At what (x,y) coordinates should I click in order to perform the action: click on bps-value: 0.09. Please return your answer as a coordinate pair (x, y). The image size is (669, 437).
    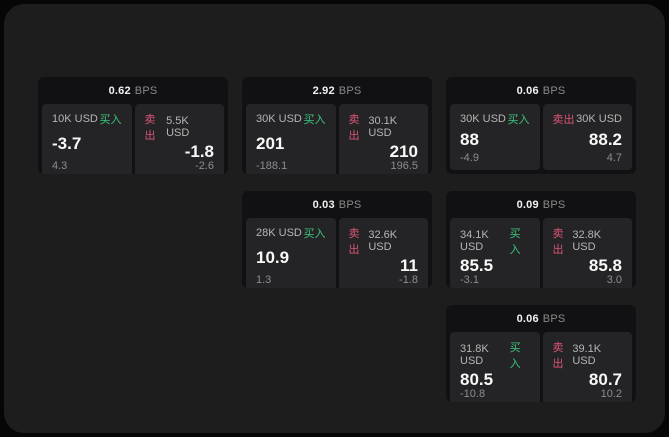
    Looking at the image, I should click on (527, 204).